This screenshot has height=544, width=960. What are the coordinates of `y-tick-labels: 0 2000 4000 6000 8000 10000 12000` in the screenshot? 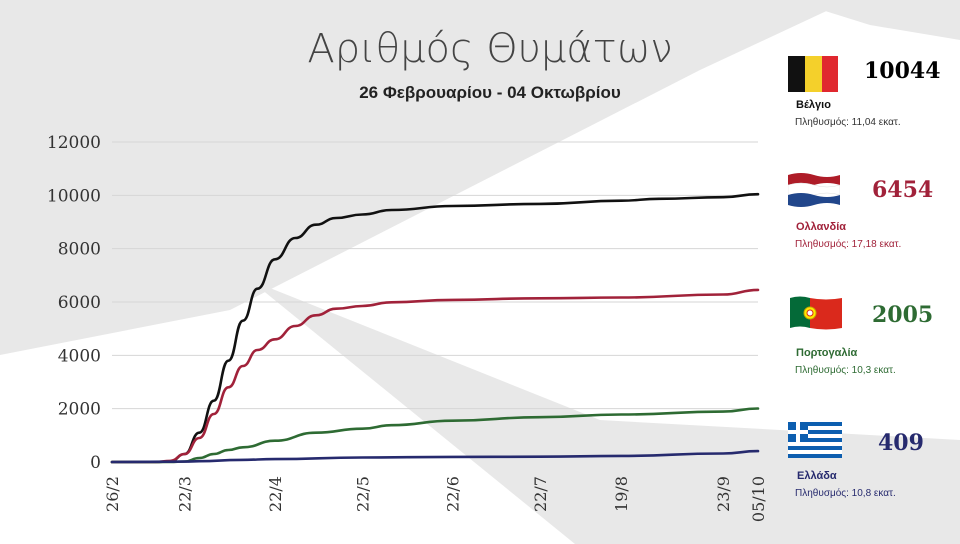 It's located at (74, 303).